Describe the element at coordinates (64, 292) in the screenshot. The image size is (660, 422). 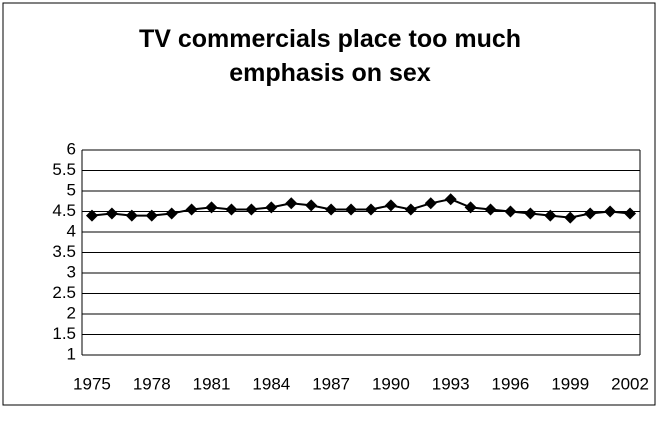
I see `y-tick-label: 2.5` at that location.